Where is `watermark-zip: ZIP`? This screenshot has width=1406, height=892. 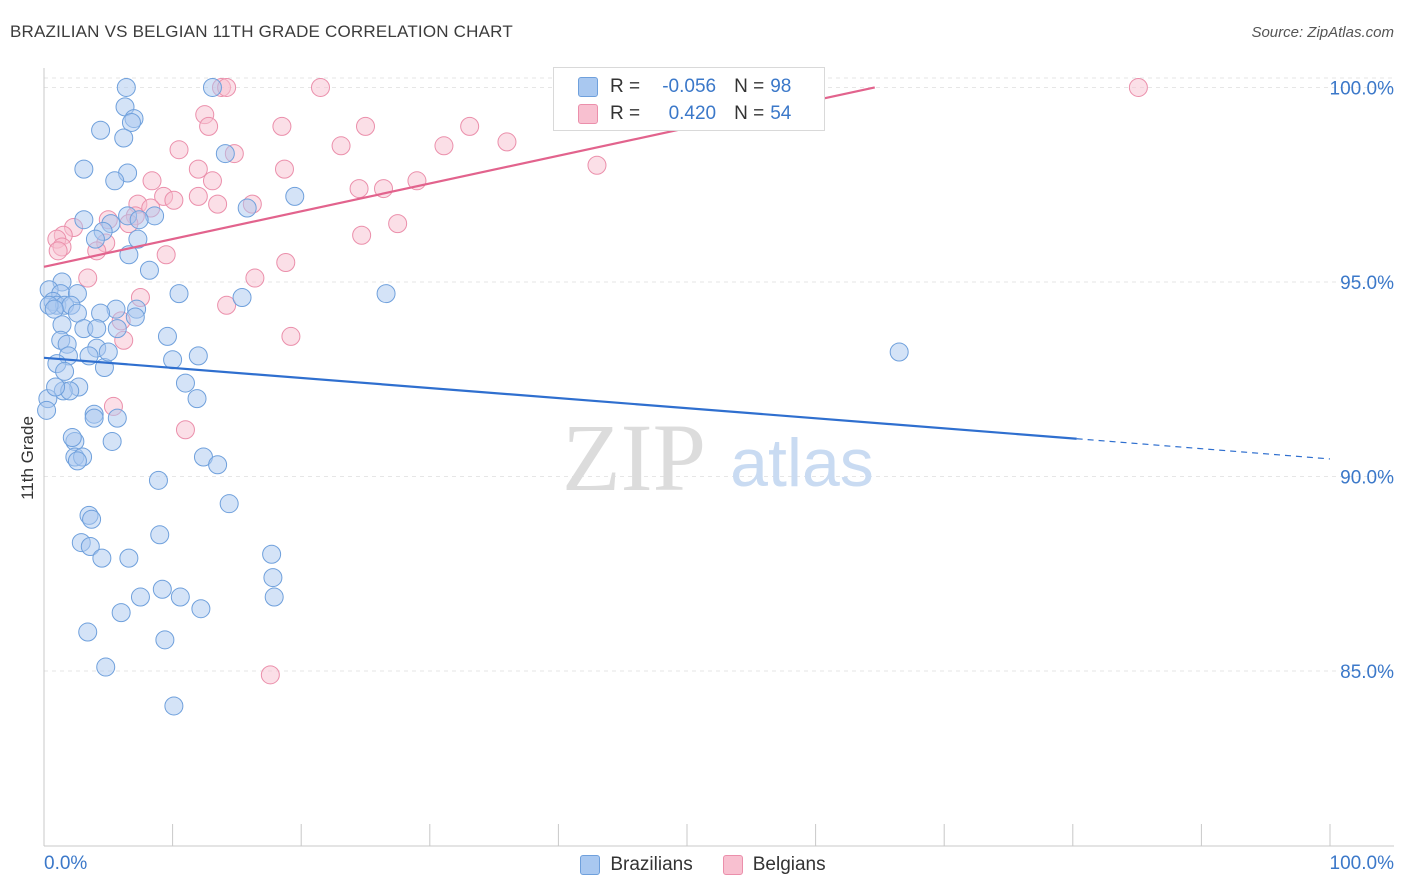
watermark-zip: ZIP is located at coordinates (634, 457).